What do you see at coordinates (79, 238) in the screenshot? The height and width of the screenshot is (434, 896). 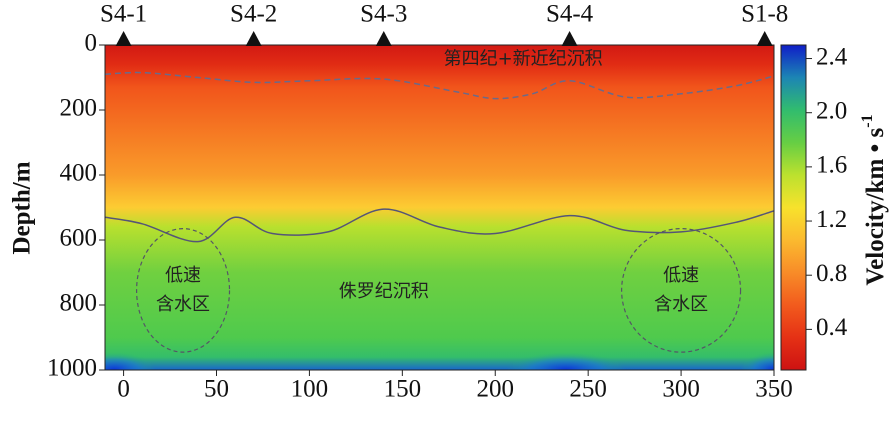 I see `y-tick-label-3: 600` at bounding box center [79, 238].